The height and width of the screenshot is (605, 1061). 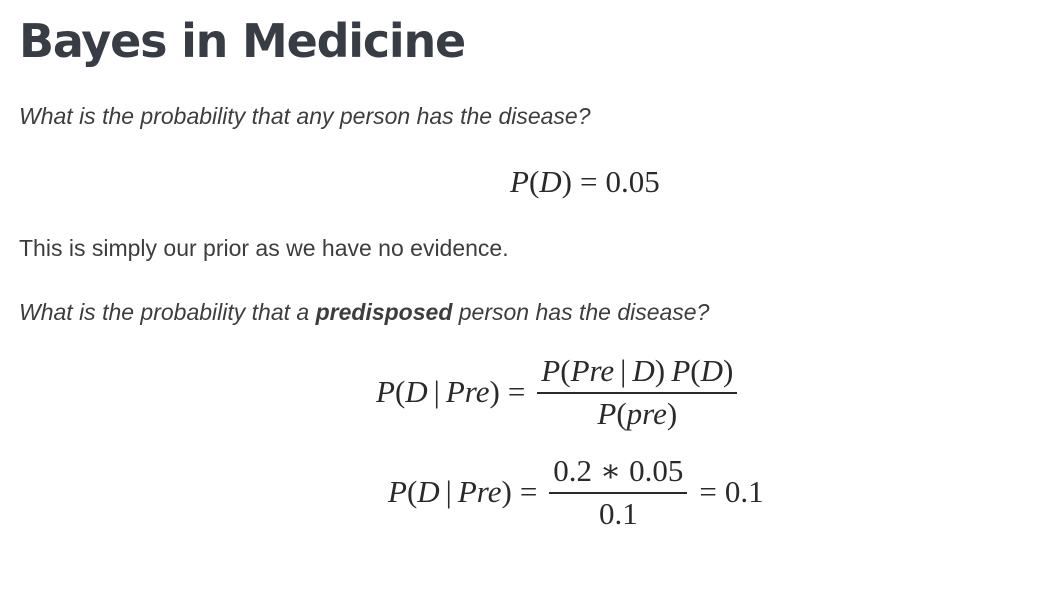 I want to click on eq1-equals: =, so click(x=588, y=181).